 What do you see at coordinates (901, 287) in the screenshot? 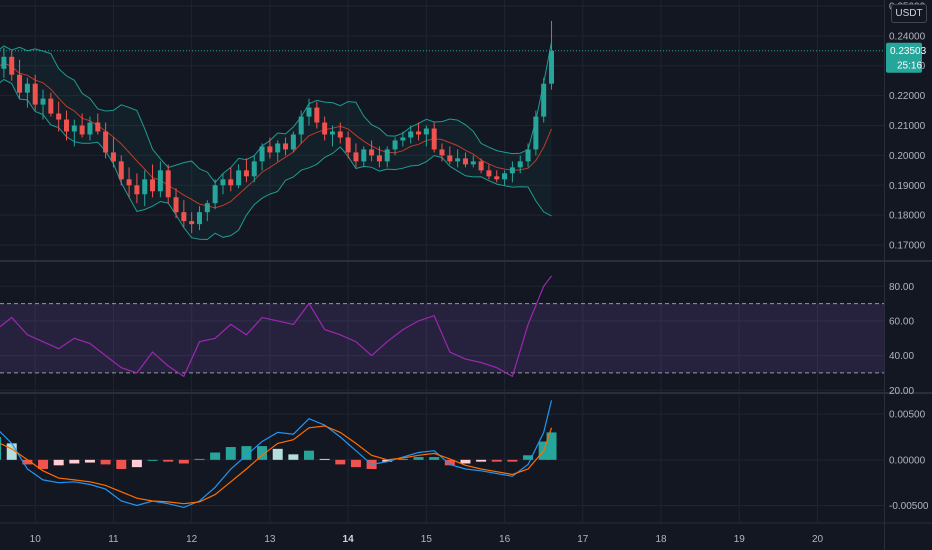
I see `rsi-tick-label: 80.00` at bounding box center [901, 287].